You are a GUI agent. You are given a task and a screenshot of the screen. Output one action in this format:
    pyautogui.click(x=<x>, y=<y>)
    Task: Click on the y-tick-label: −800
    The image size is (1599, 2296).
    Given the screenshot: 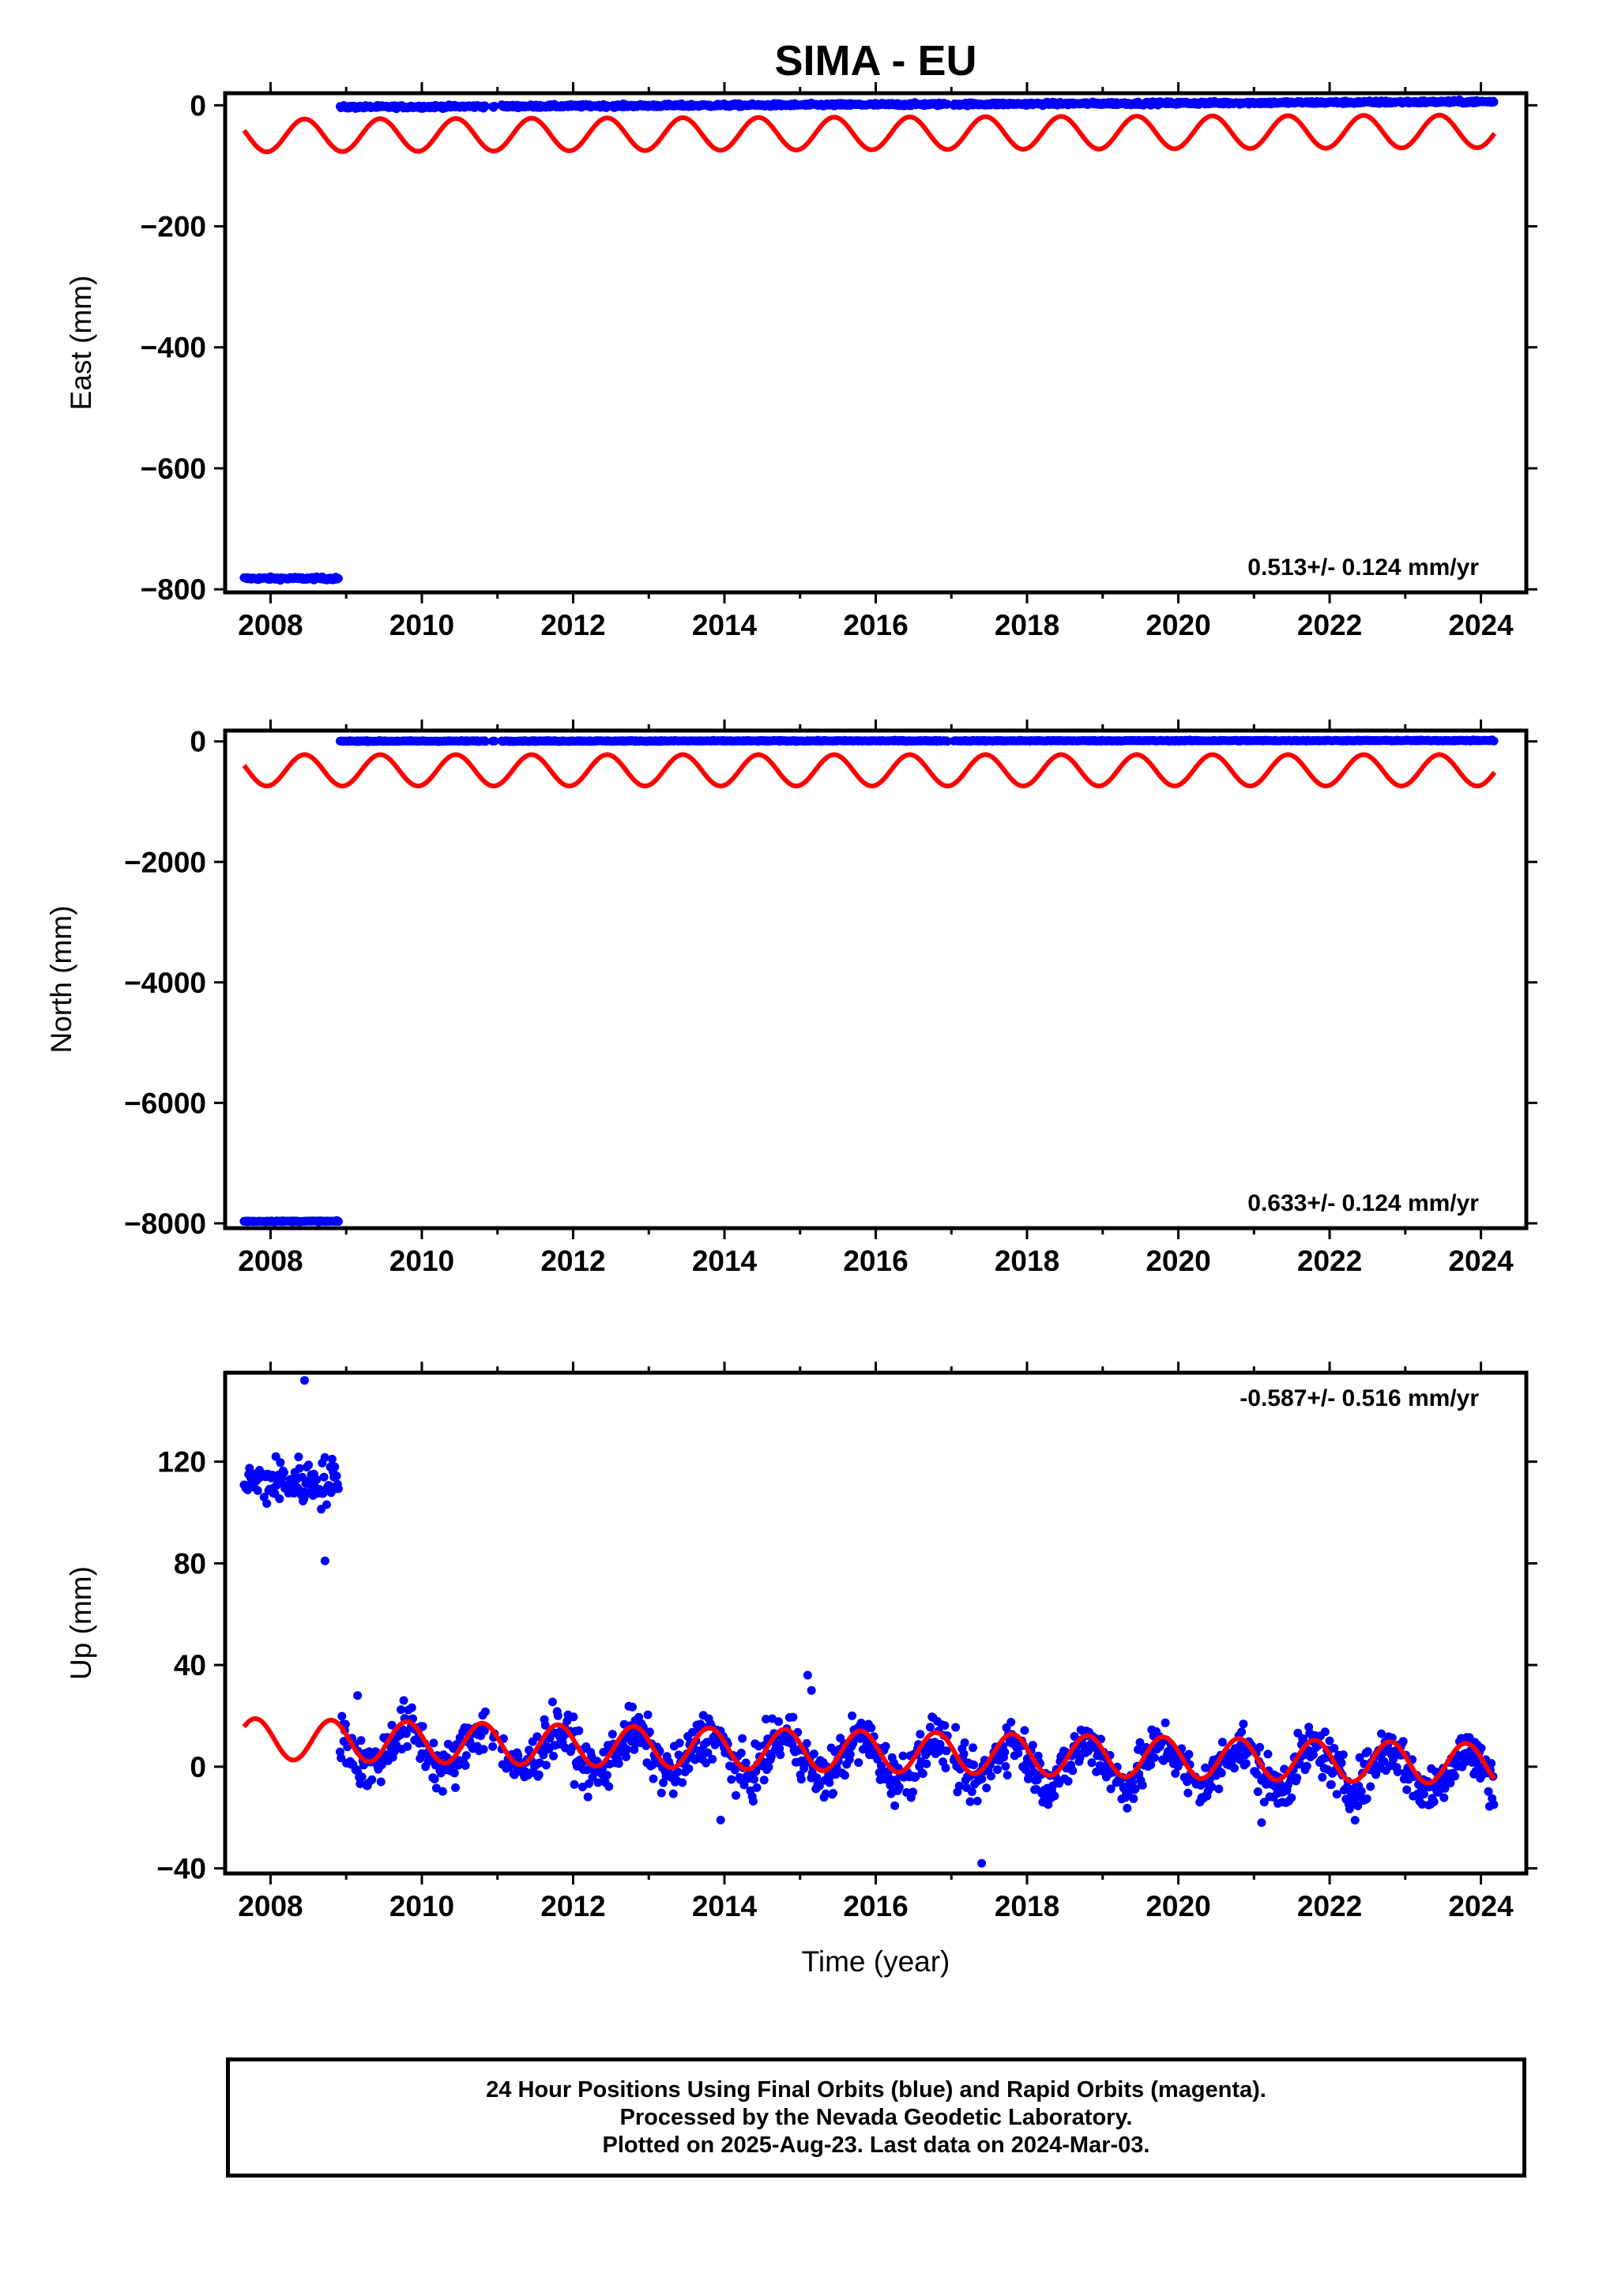 What is the action you would take?
    pyautogui.click(x=173, y=589)
    